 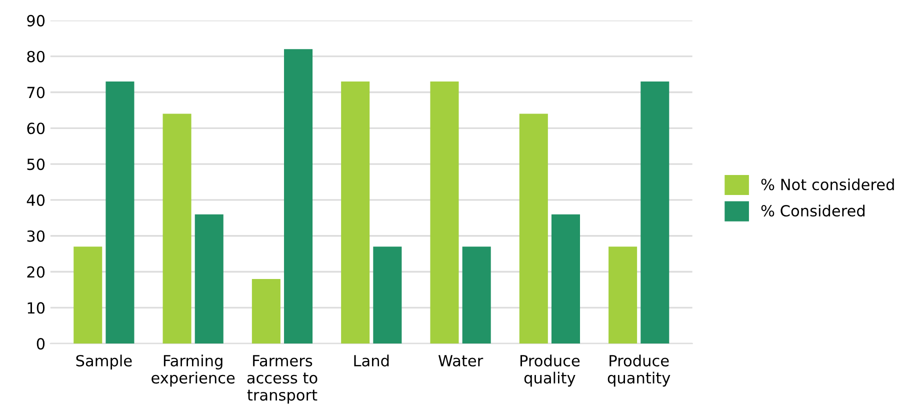 I want to click on y-tick-label: 80, so click(x=36, y=56).